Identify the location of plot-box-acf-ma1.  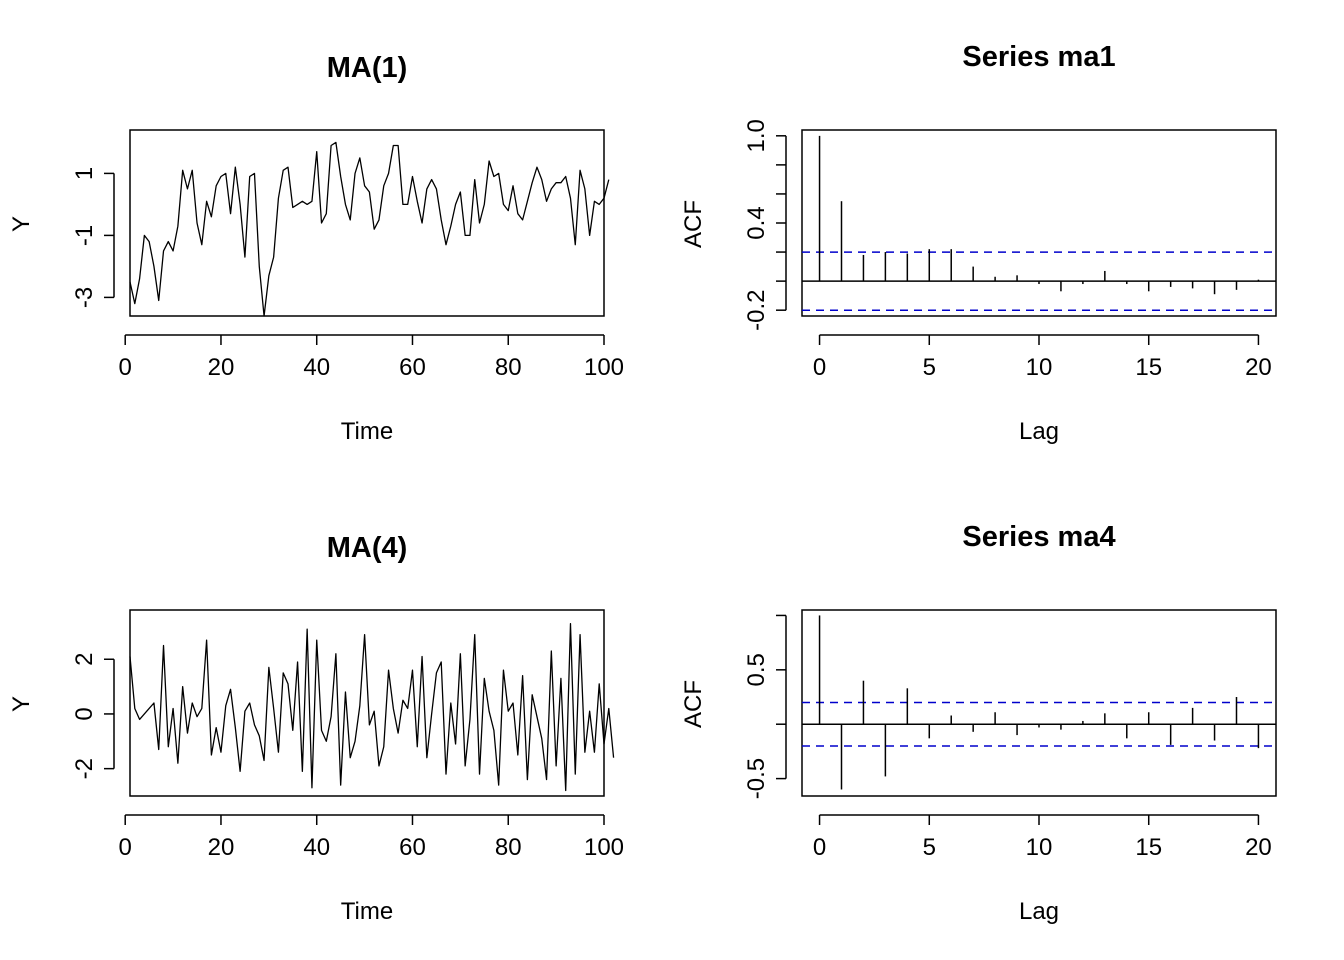
(1039, 223).